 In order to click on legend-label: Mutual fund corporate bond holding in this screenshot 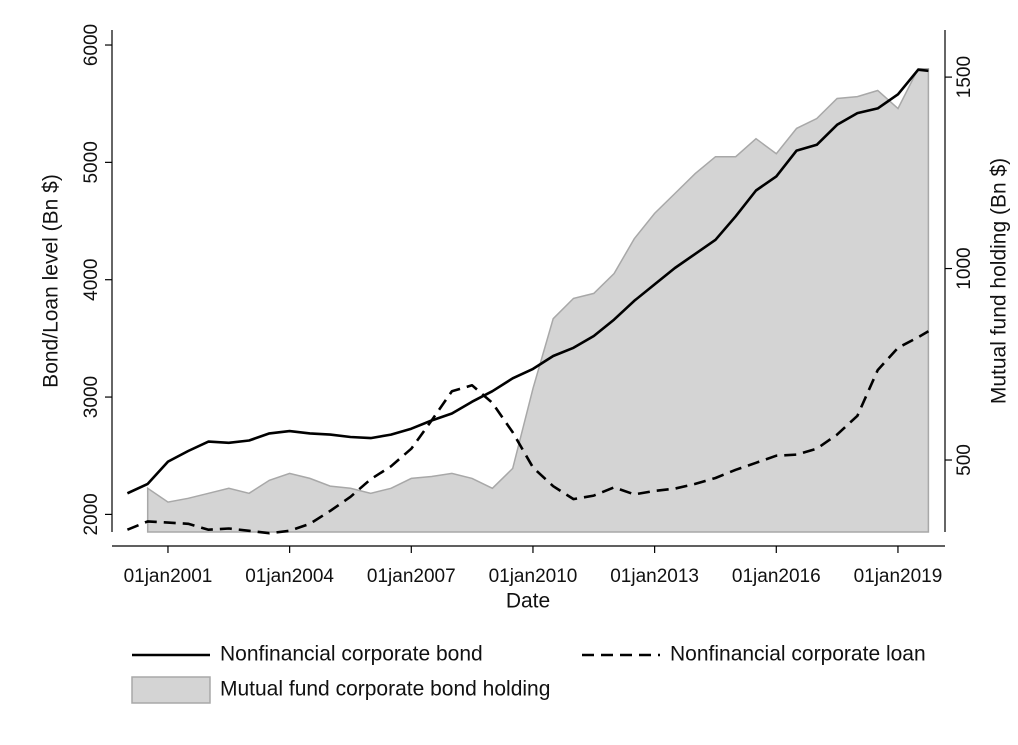, I will do `click(385, 689)`.